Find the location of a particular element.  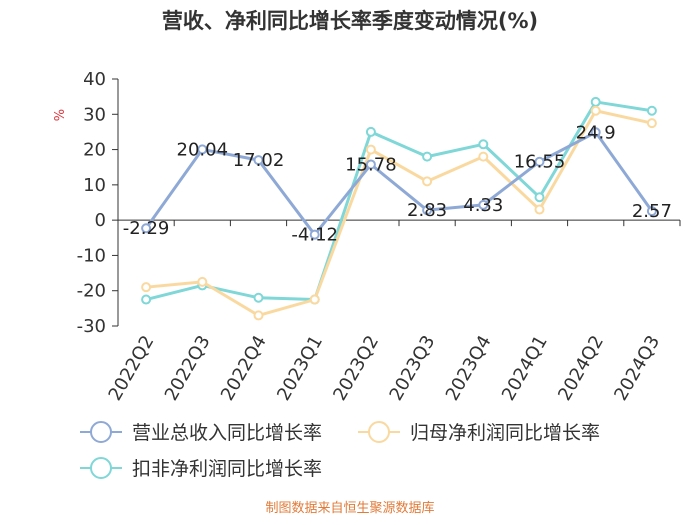

legend-item-3: 扣非净利润同比增长率 is located at coordinates (201, 468).